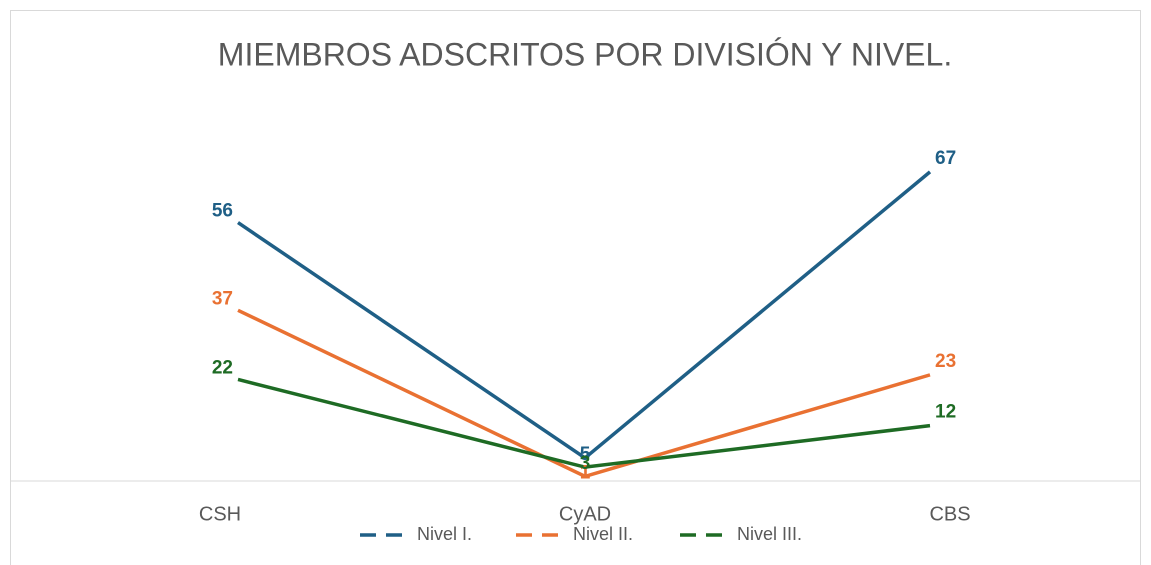 Image resolution: width=1151 pixels, height=565 pixels. What do you see at coordinates (585, 472) in the screenshot?
I see `data-label: 1` at bounding box center [585, 472].